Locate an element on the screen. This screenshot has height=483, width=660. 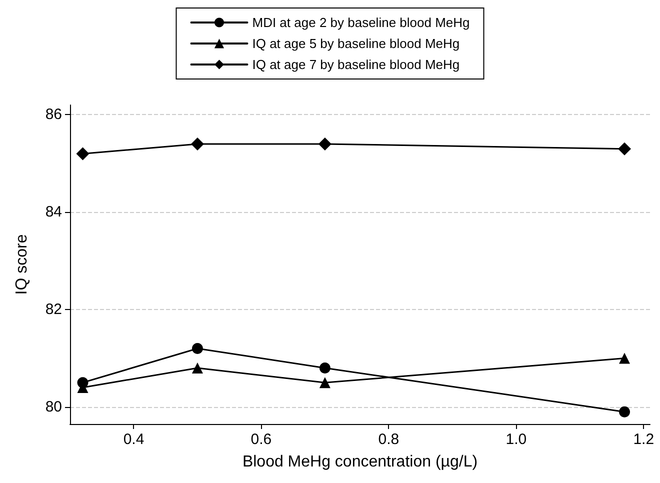
x-tick-label: 1.2 is located at coordinates (643, 439).